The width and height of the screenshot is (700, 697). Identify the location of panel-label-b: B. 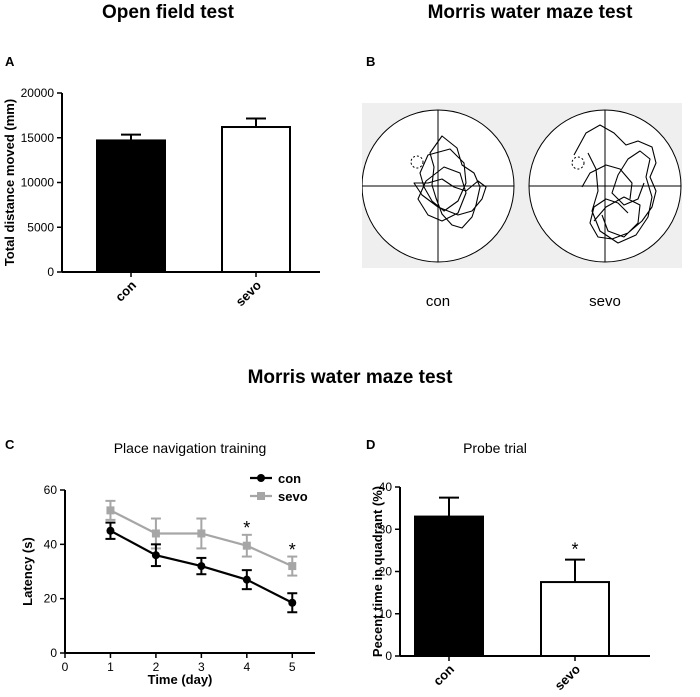
(371, 61).